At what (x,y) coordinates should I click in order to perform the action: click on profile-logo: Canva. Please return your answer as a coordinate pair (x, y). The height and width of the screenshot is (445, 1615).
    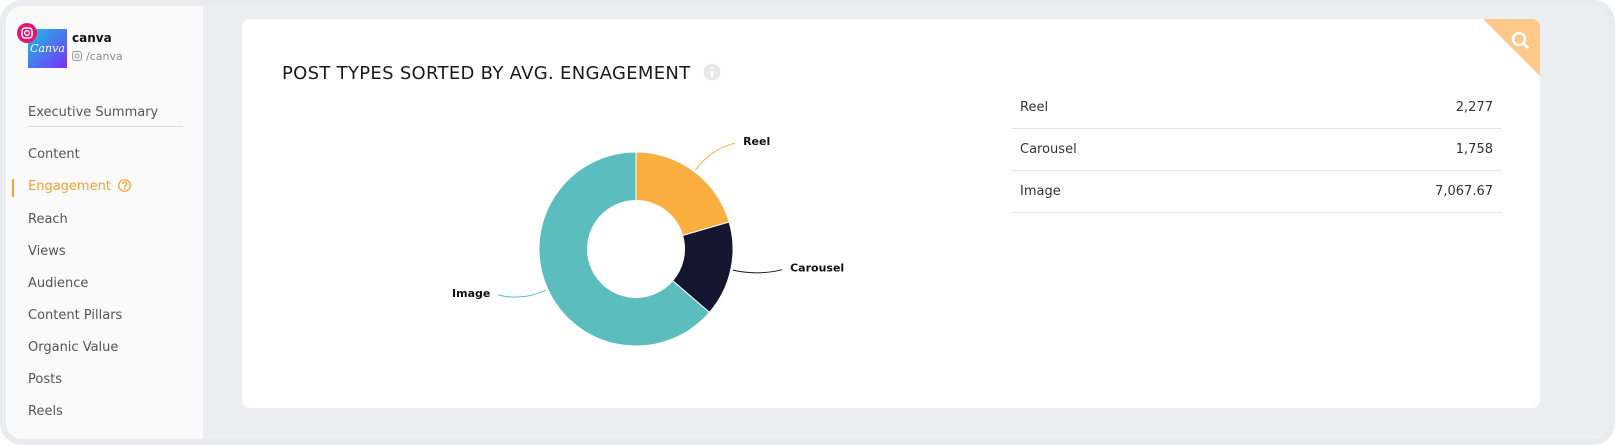
    Looking at the image, I should click on (47, 48).